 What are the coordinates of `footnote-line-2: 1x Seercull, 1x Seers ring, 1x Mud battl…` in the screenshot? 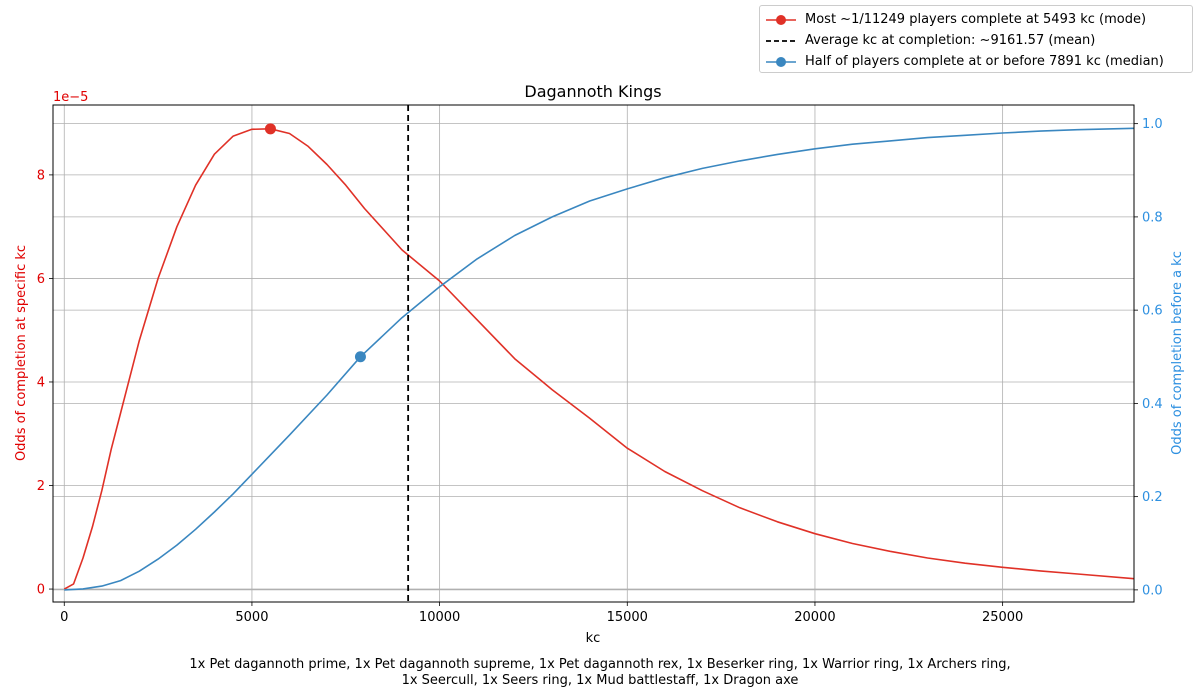 It's located at (600, 680).